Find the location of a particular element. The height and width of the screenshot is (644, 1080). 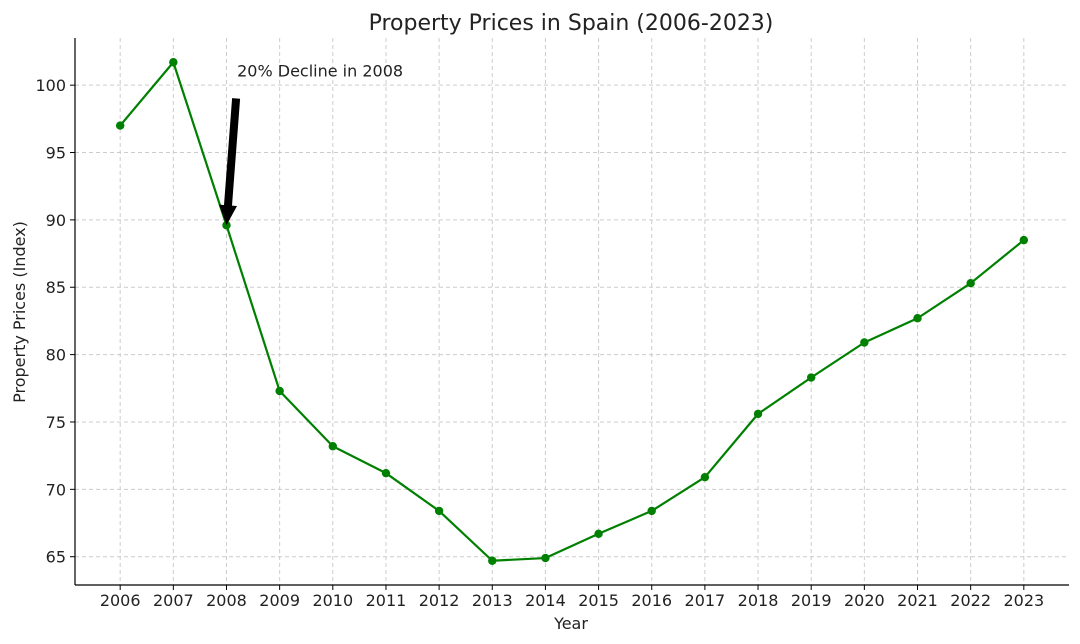

data-point-2014 is located at coordinates (545, 558).